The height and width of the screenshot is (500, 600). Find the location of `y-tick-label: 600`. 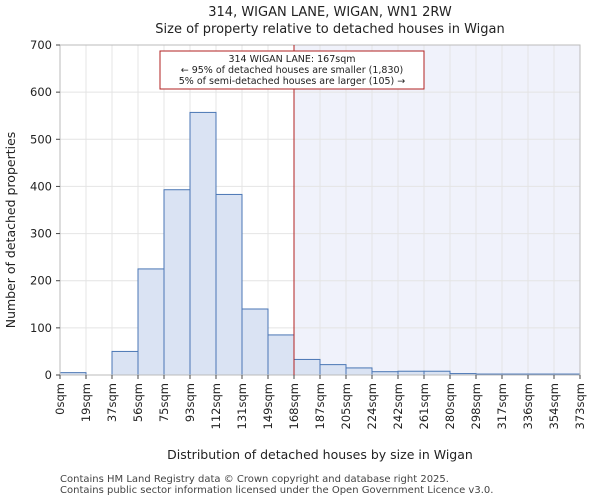

y-tick-label: 600 is located at coordinates (41, 92).